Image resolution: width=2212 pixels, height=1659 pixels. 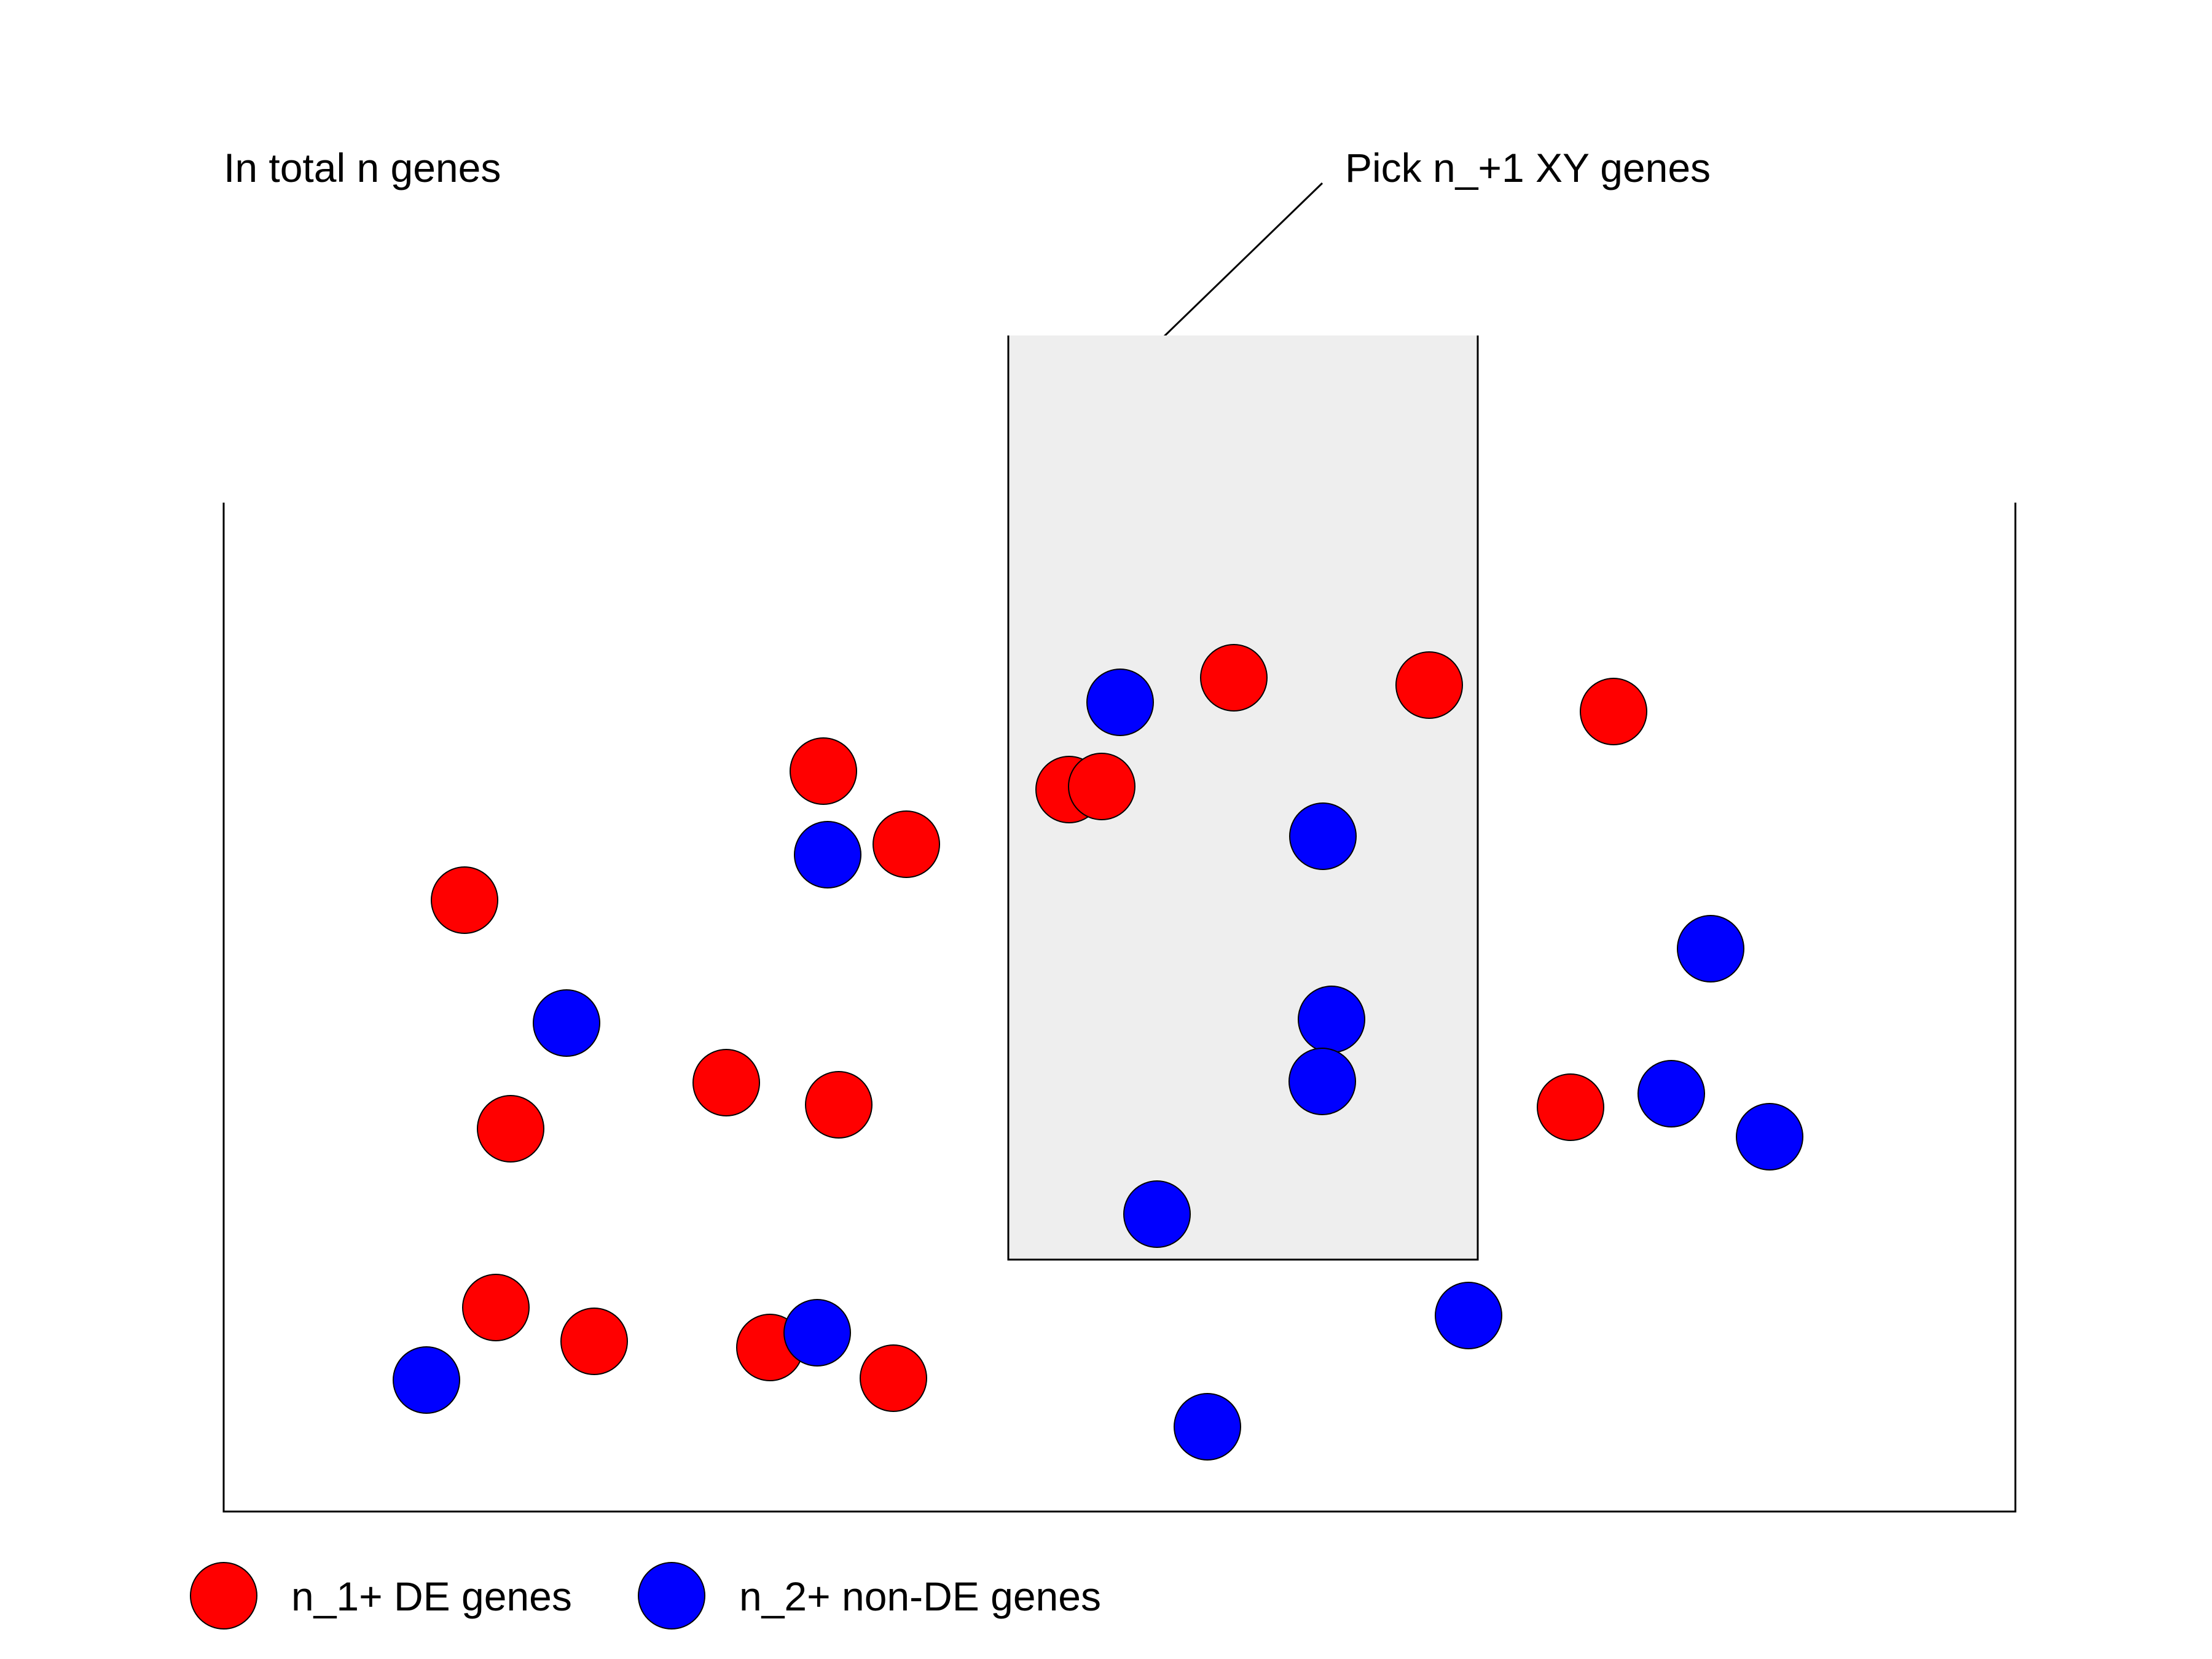 I want to click on pick-genes-label: Pick n_+1 XY genes, so click(x=1528, y=167).